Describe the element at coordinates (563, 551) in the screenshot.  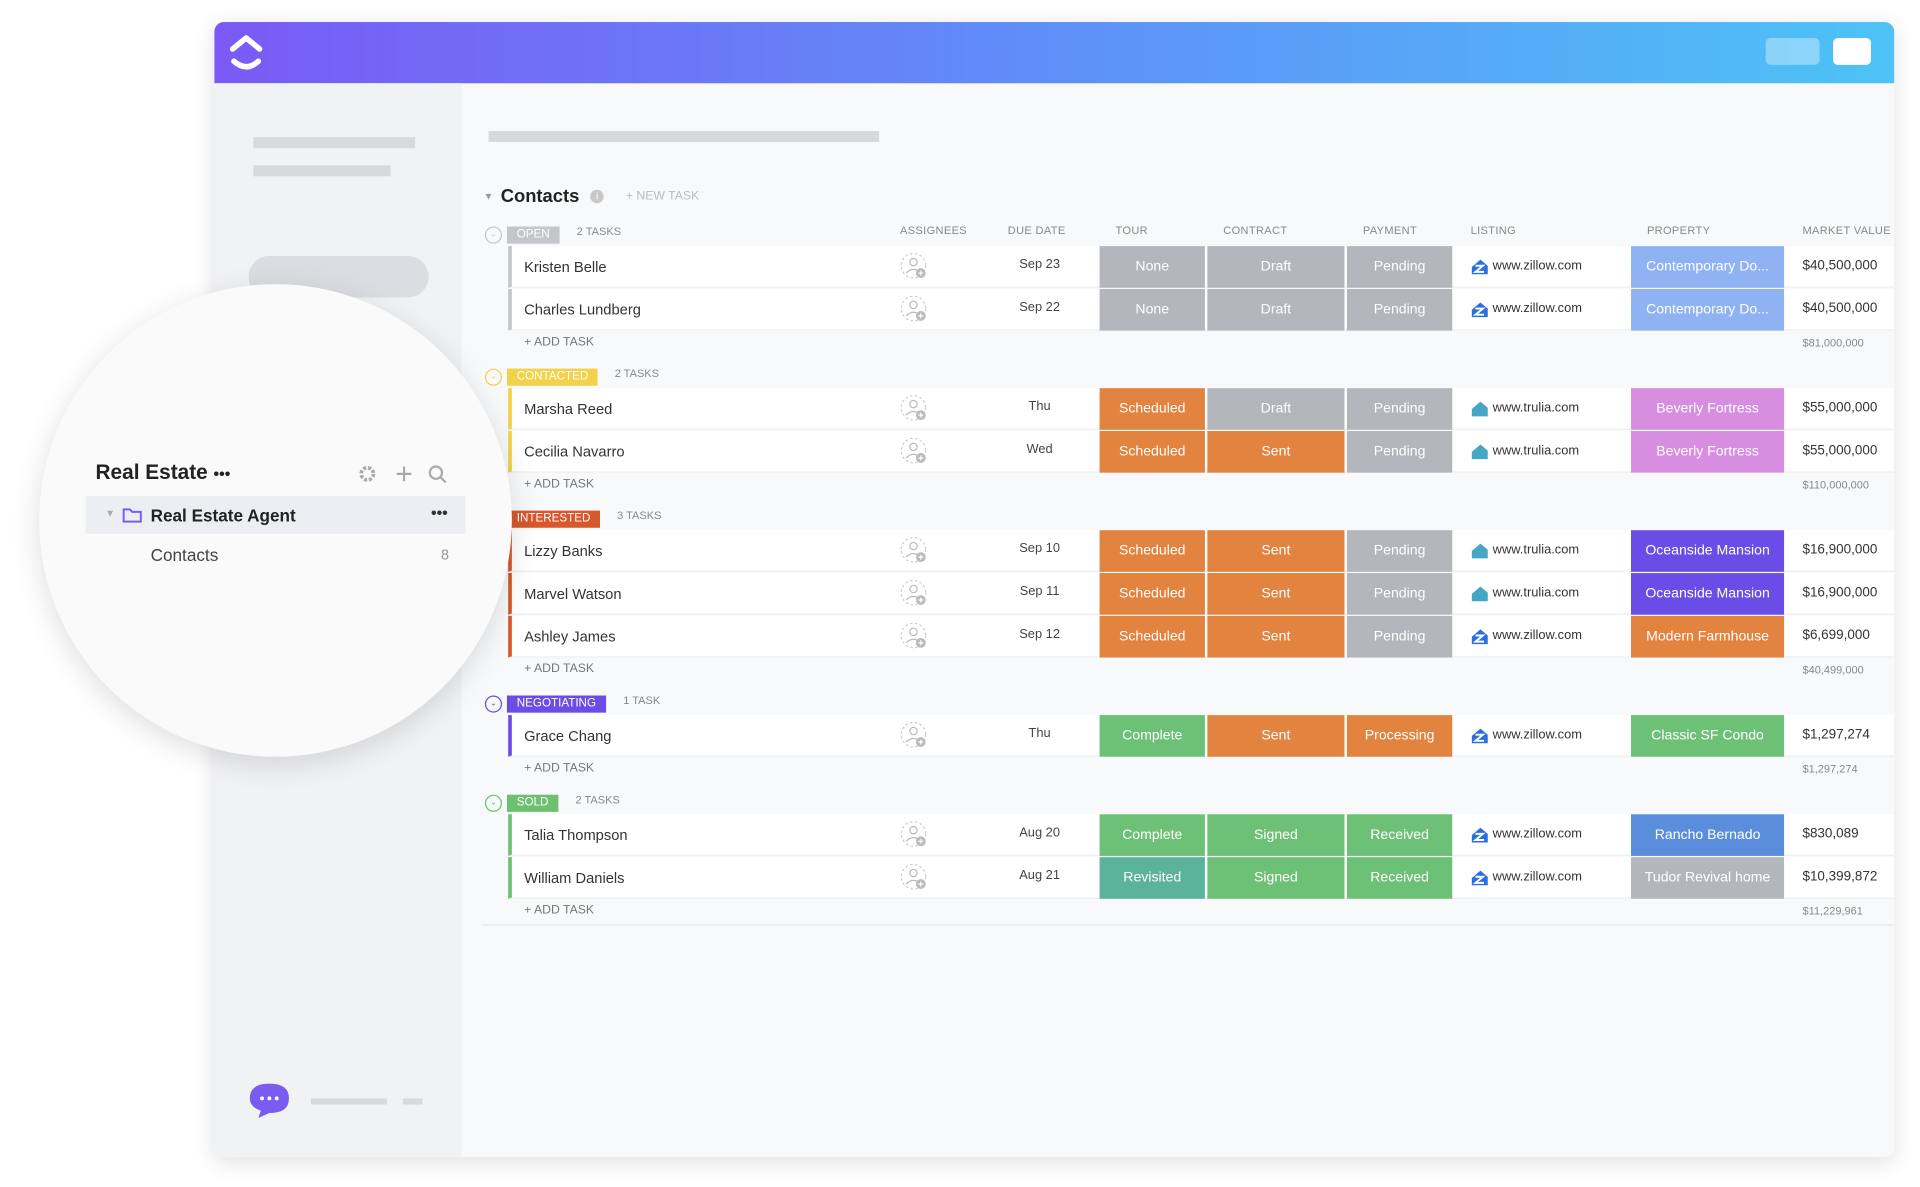
I see `task-name: Lizzy Banks` at that location.